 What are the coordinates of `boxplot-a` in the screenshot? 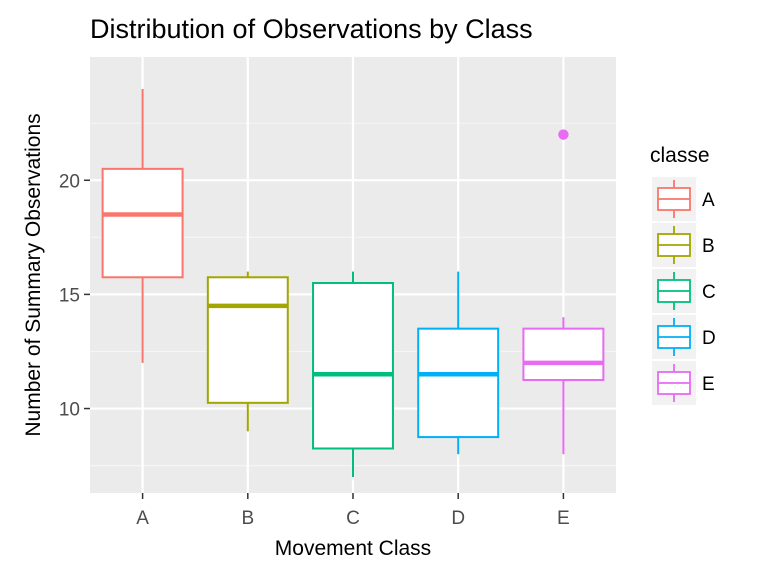 It's located at (142, 225).